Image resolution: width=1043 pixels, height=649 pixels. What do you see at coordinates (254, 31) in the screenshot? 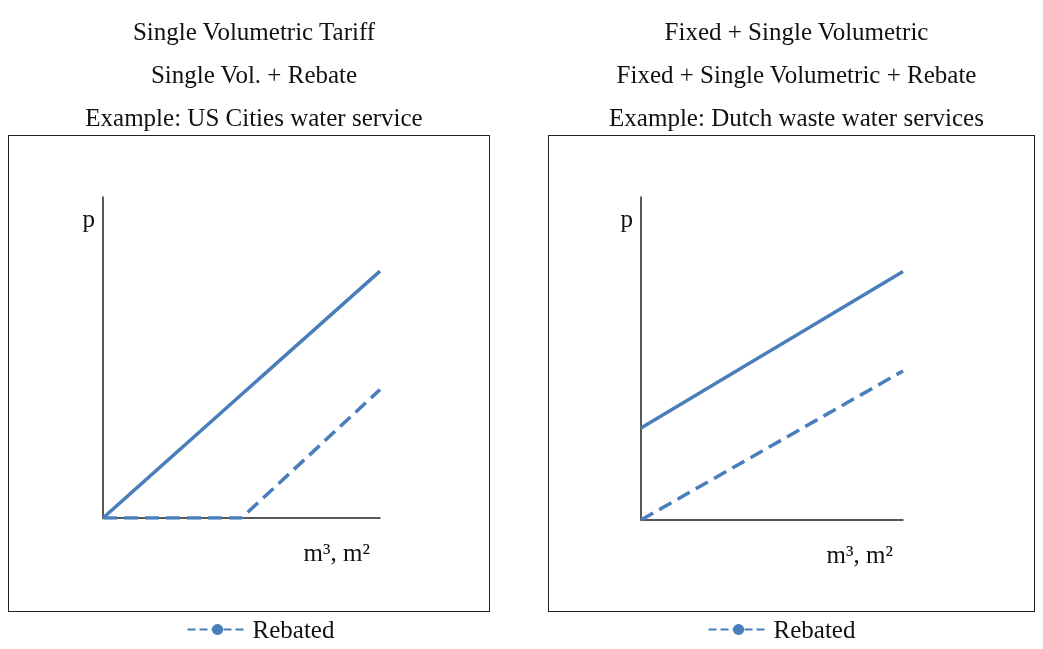
I see `chart-title: Single Volumetric Tariff` at bounding box center [254, 31].